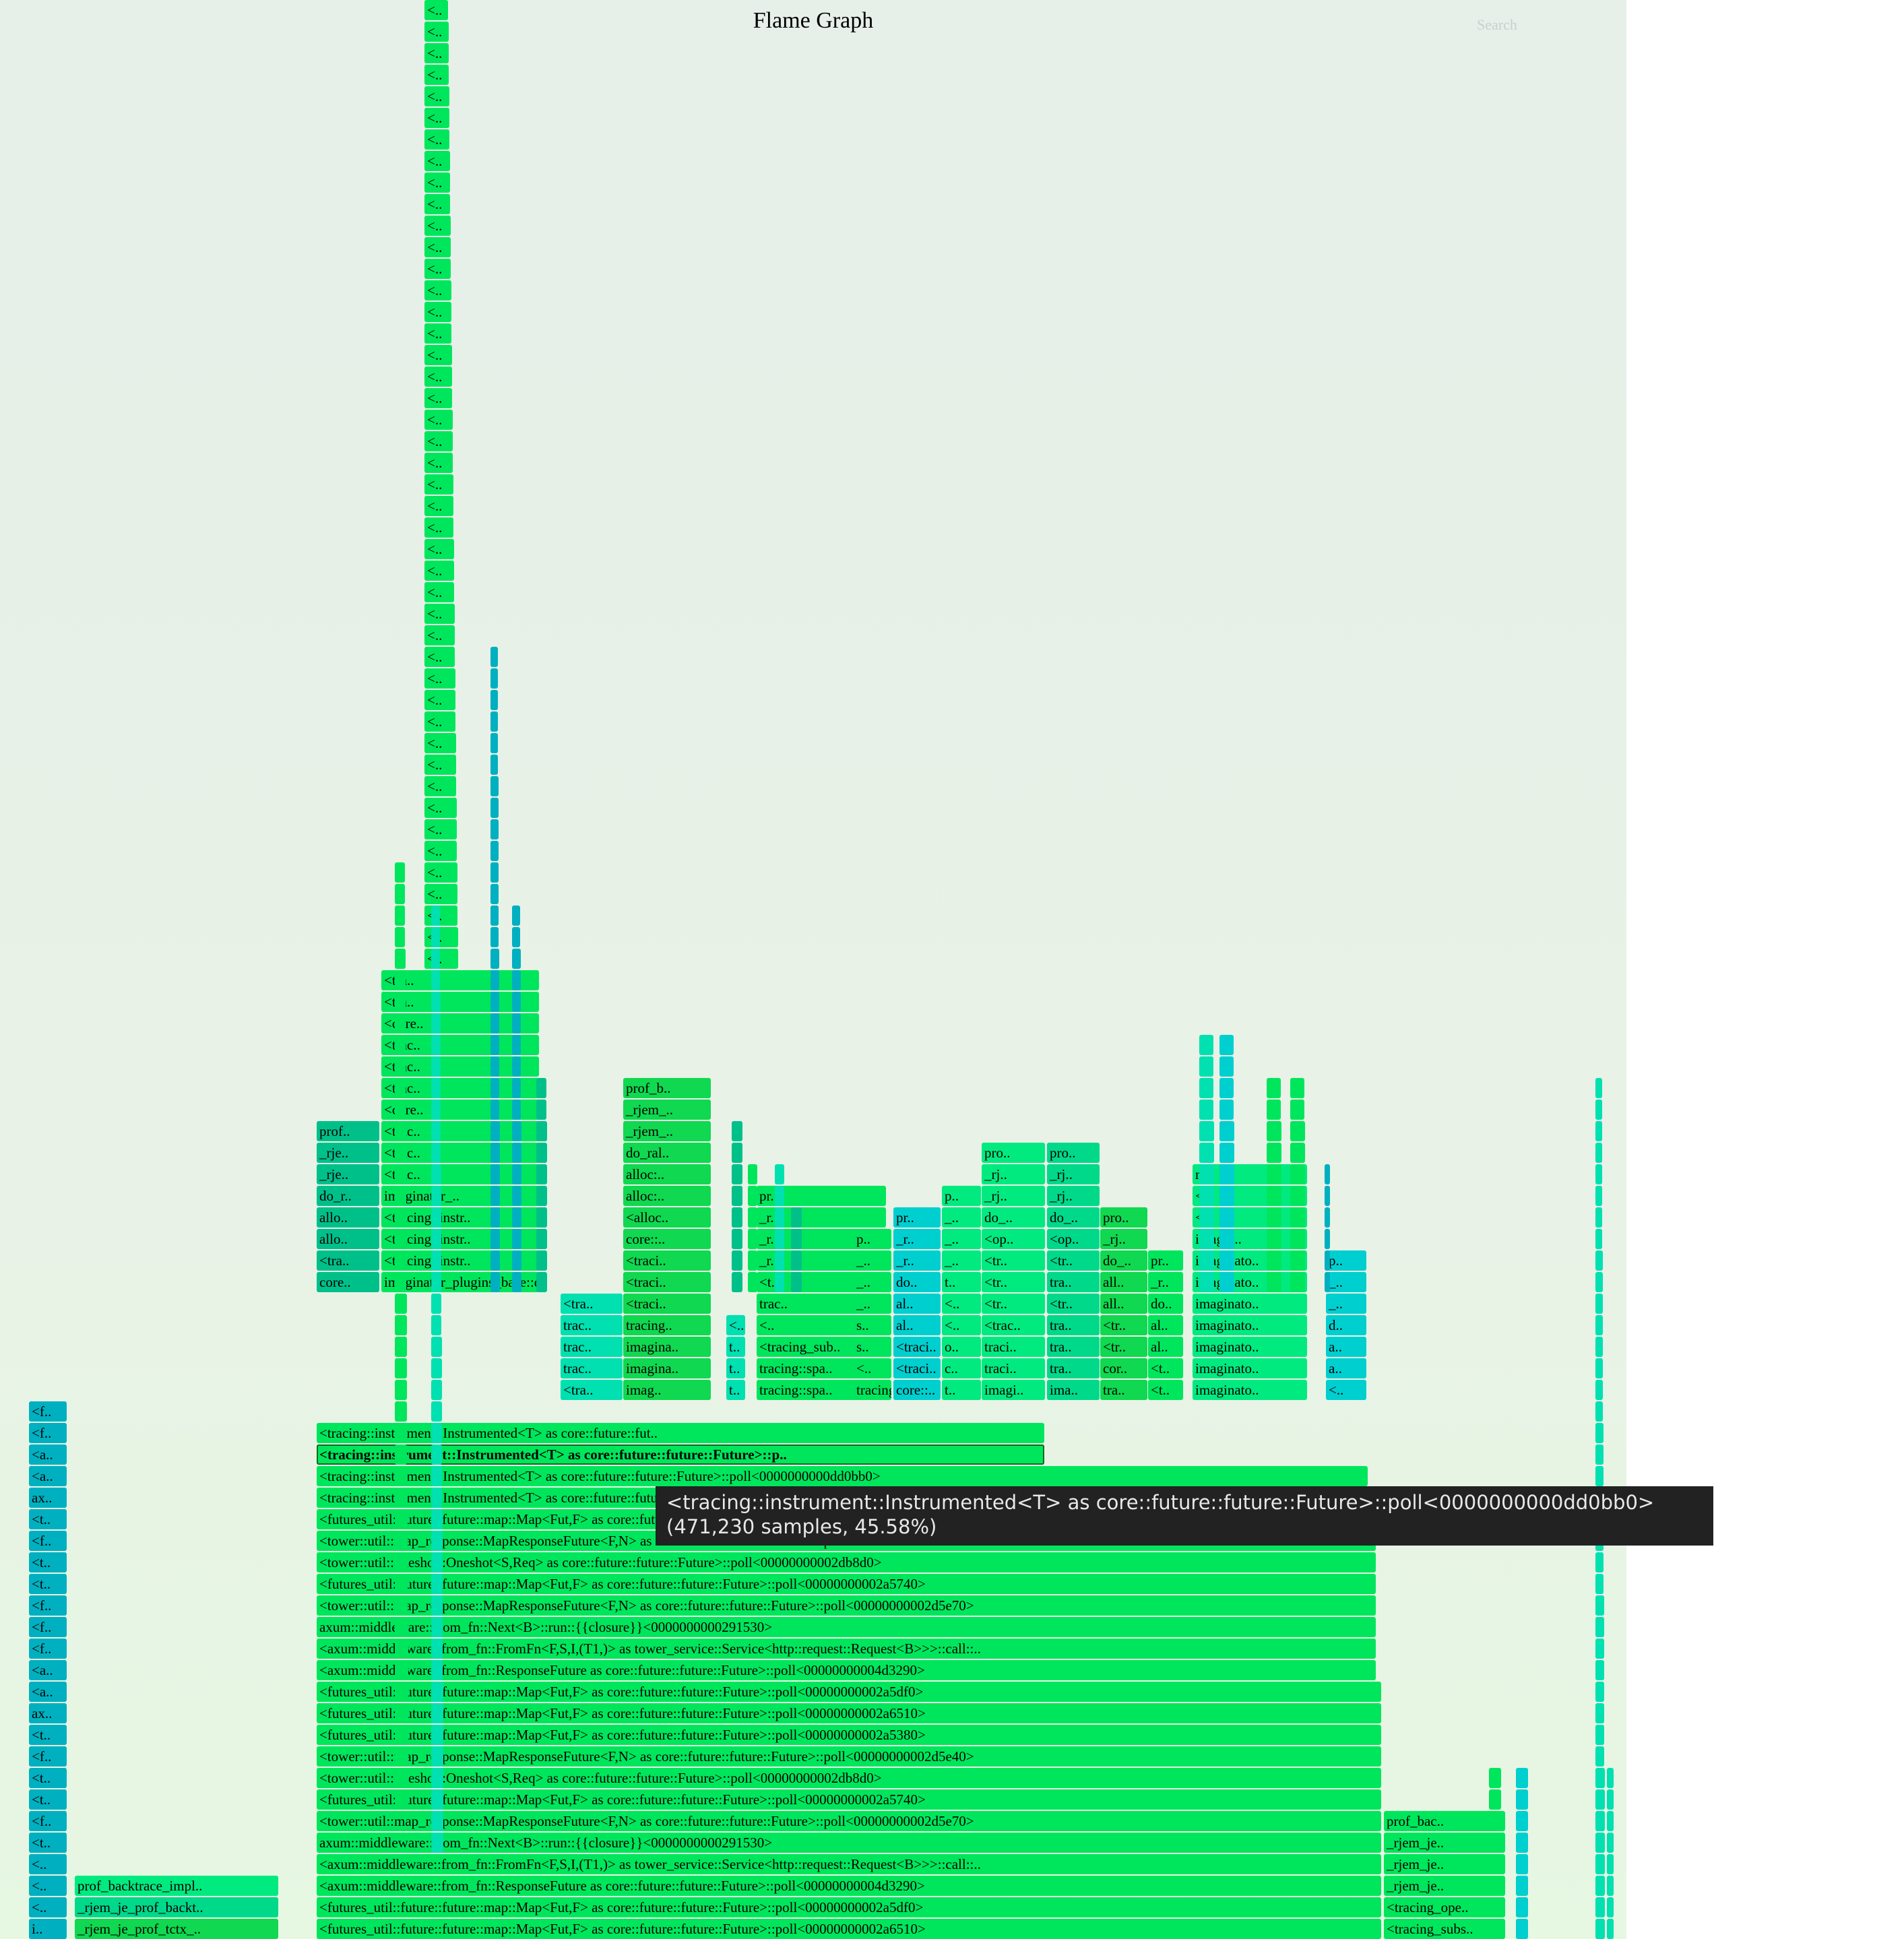 Image resolution: width=1904 pixels, height=1939 pixels. What do you see at coordinates (917, 1282) in the screenshot?
I see `stack-frame: do..` at bounding box center [917, 1282].